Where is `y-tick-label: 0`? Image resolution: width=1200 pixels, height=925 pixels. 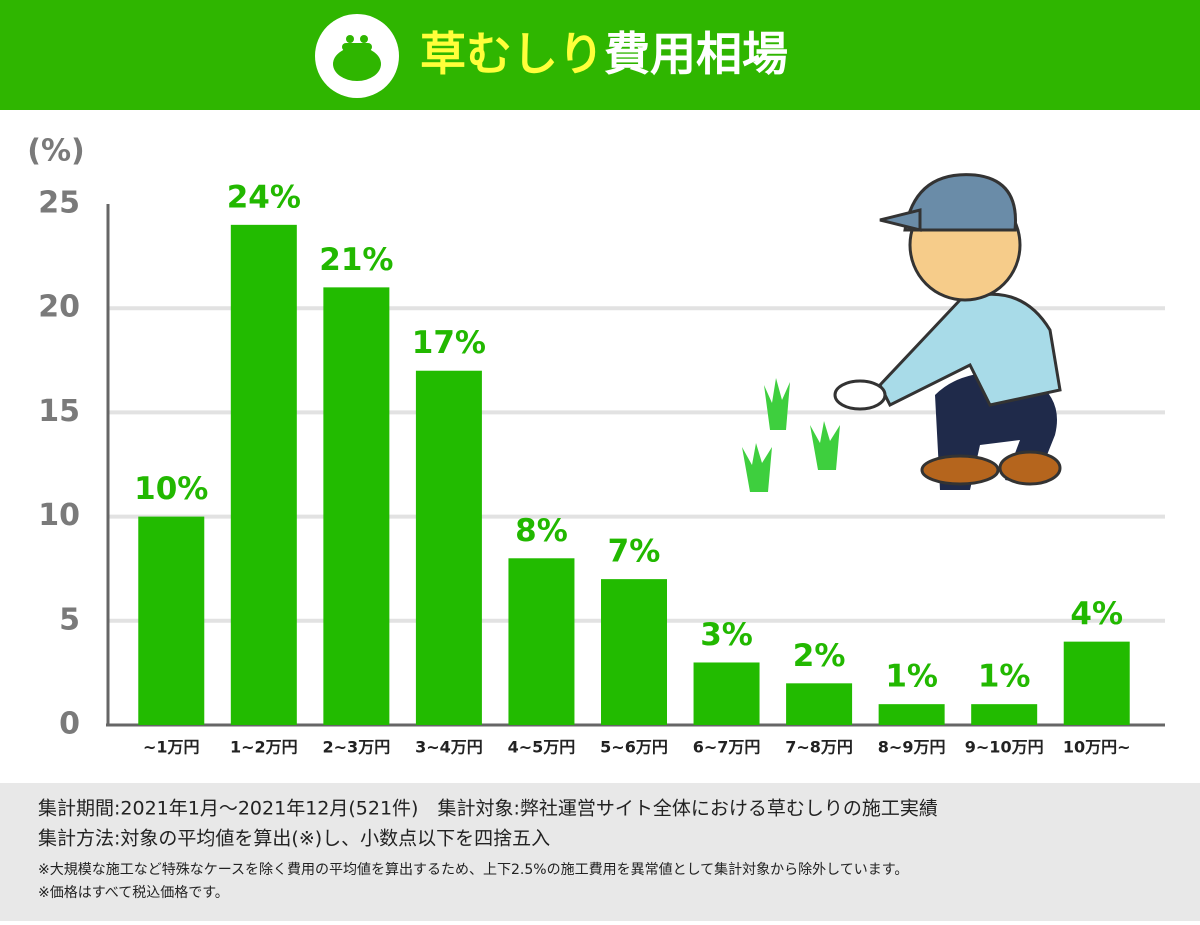
y-tick-label: 0 is located at coordinates (69, 724).